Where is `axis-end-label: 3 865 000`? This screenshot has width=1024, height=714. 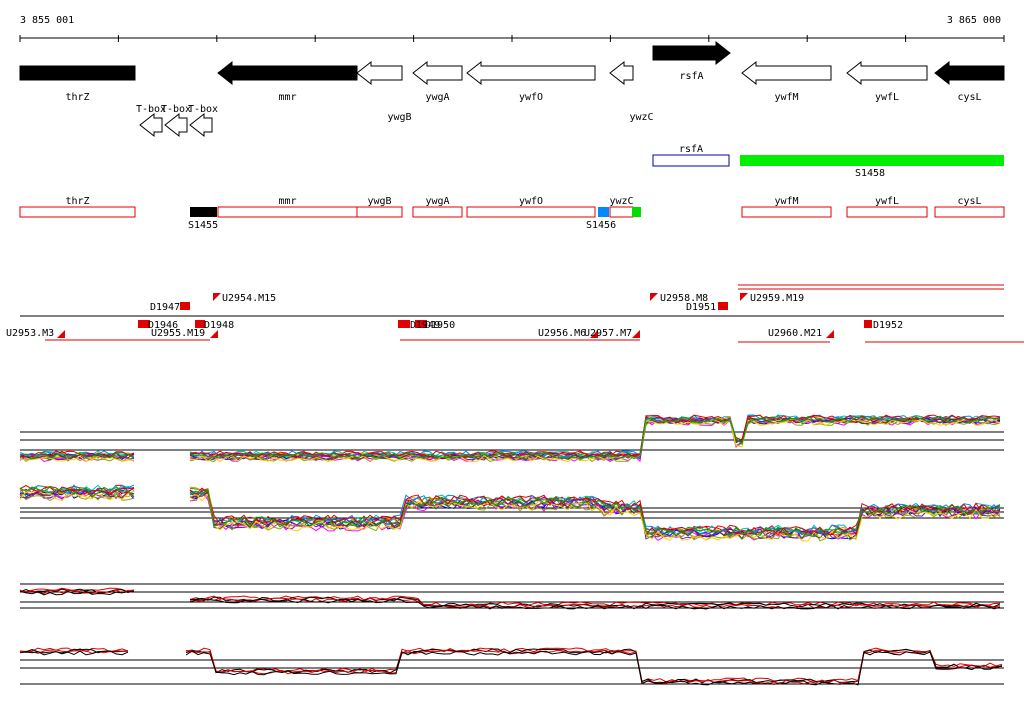 axis-end-label: 3 865 000 is located at coordinates (974, 20).